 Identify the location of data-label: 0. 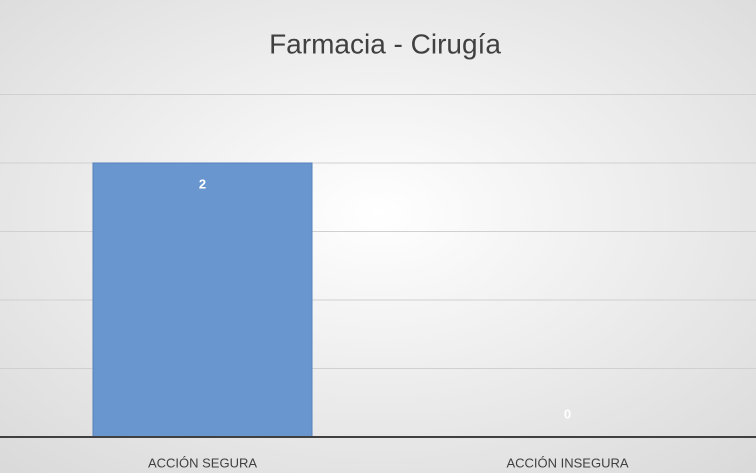
(567, 413).